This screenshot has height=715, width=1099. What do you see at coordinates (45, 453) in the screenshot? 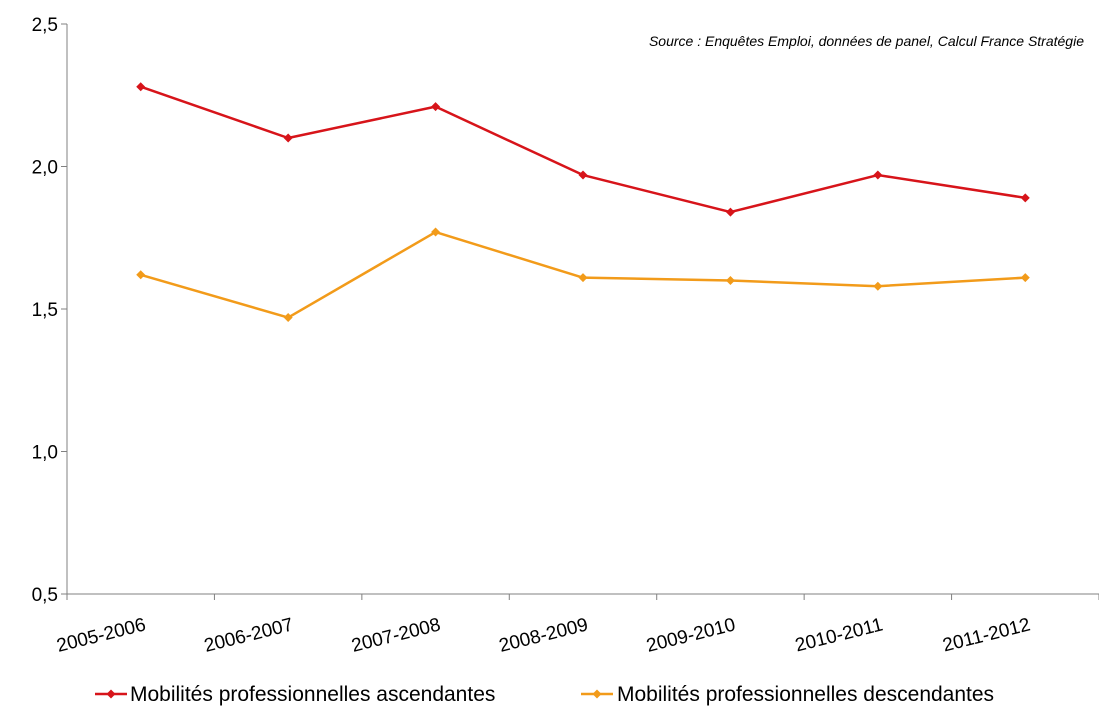
I see `y-tick-label: 1,0` at bounding box center [45, 453].